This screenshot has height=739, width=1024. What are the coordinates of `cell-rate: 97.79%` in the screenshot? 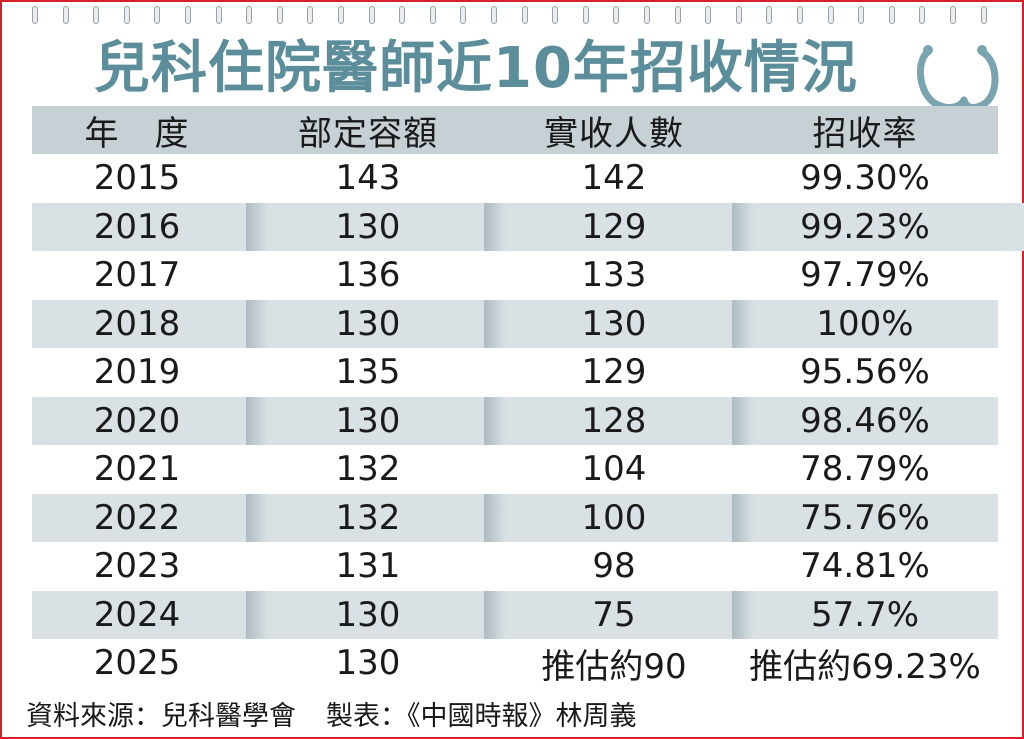 It's located at (865, 275).